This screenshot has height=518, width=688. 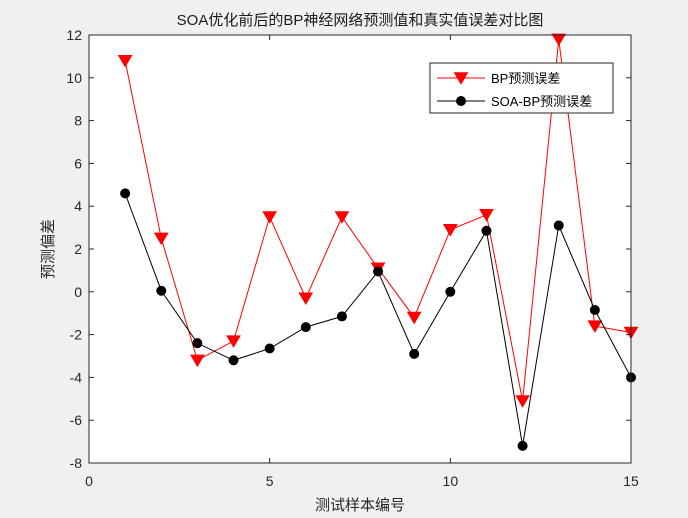 What do you see at coordinates (360, 20) in the screenshot?
I see `chart-title: SOA优化前后的BP神经网络预测值和真实值误差对比图` at bounding box center [360, 20].